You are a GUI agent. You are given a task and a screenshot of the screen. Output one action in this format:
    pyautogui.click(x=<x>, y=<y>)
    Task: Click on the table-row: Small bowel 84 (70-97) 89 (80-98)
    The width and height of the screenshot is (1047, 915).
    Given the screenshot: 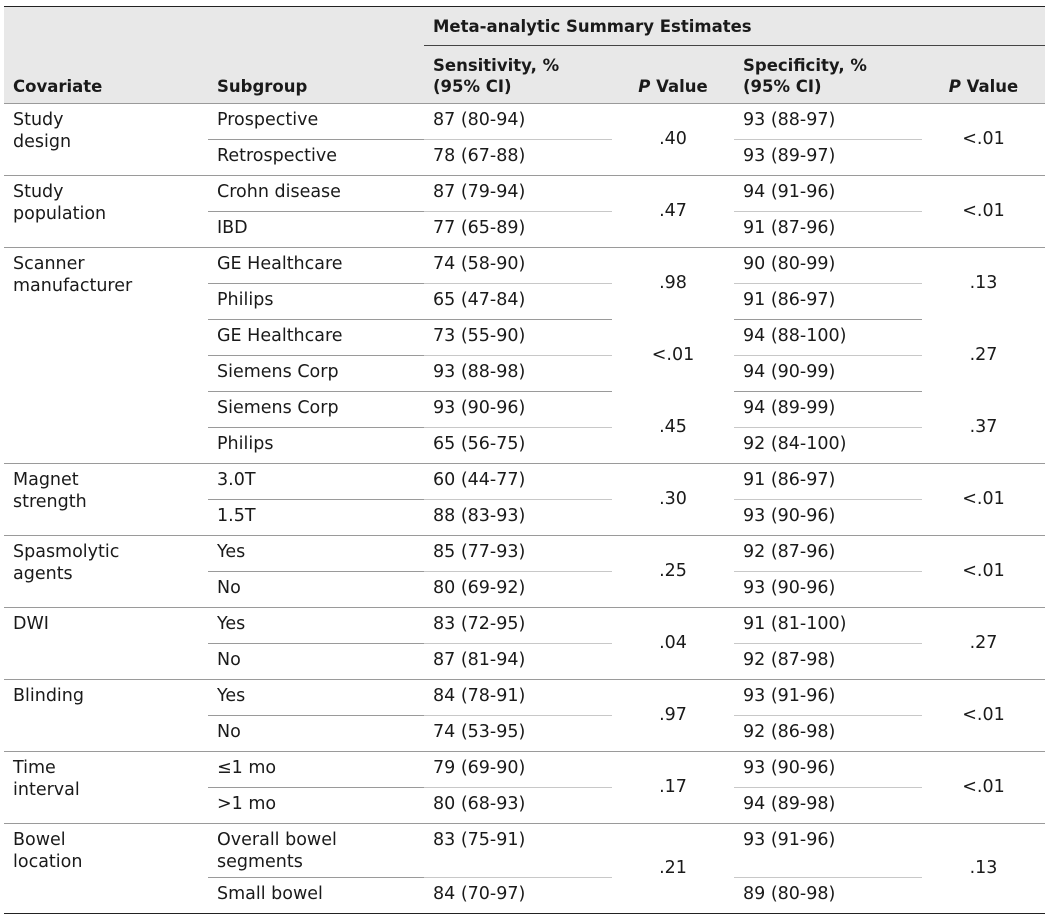 What is the action you would take?
    pyautogui.click(x=524, y=895)
    